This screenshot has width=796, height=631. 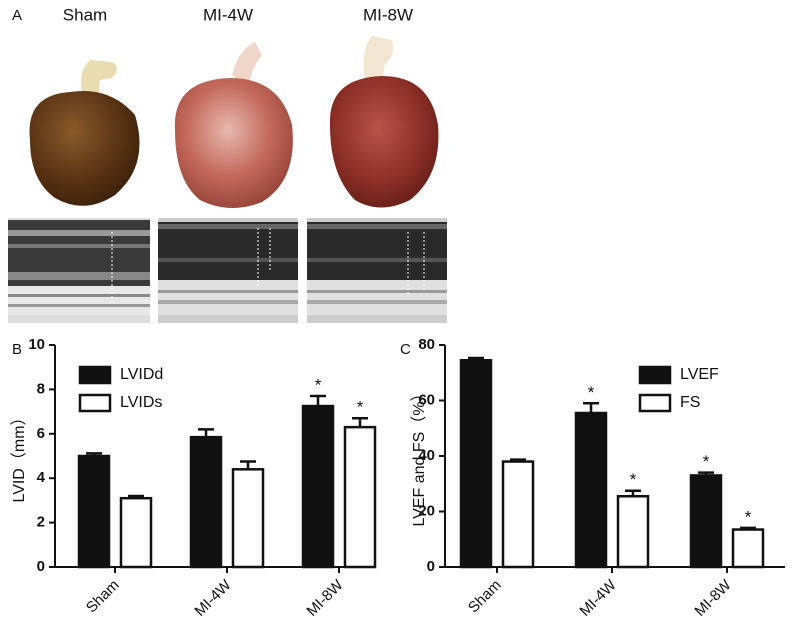 What do you see at coordinates (690, 402) in the screenshot?
I see `legend-label: FS` at bounding box center [690, 402].